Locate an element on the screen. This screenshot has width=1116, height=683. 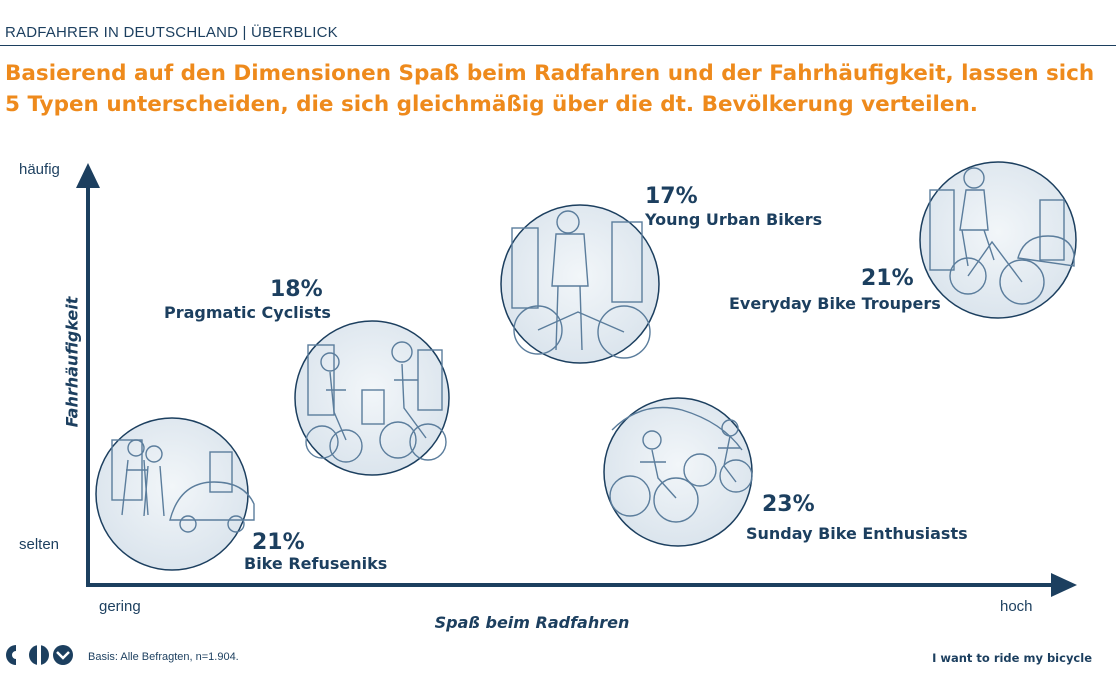
y-axis-title: Fahrhäufigkeit is located at coordinates (72, 362).